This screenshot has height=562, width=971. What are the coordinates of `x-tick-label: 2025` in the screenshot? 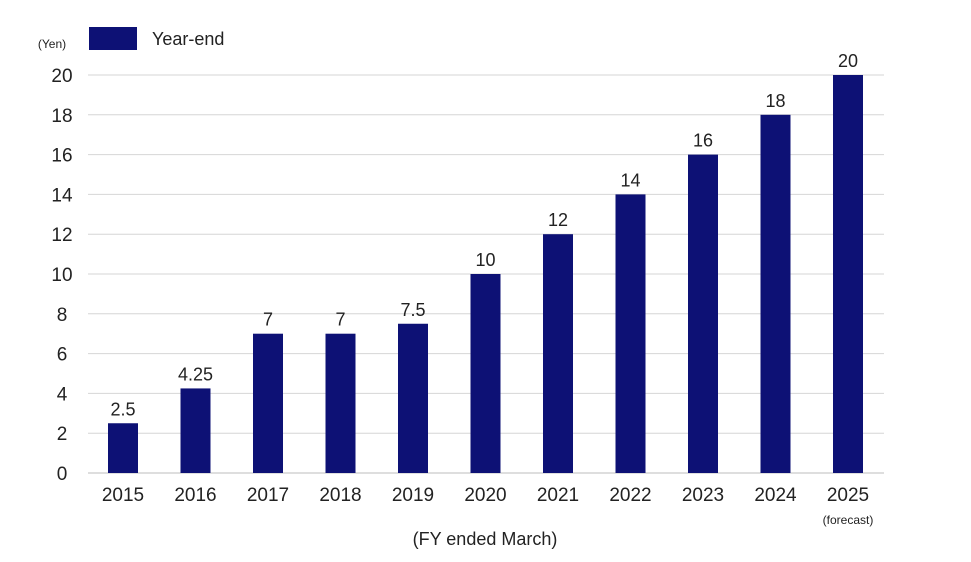 It's located at (848, 495).